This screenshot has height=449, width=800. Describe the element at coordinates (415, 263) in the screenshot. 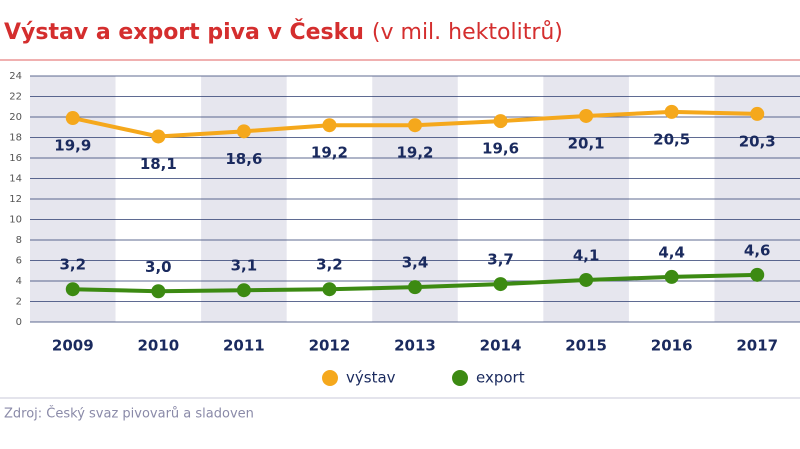

I see `data-label: 3,4` at that location.